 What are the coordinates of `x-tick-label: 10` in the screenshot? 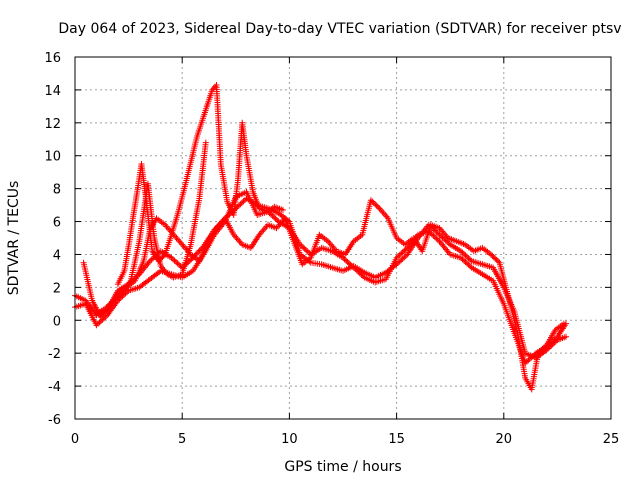 It's located at (289, 439).